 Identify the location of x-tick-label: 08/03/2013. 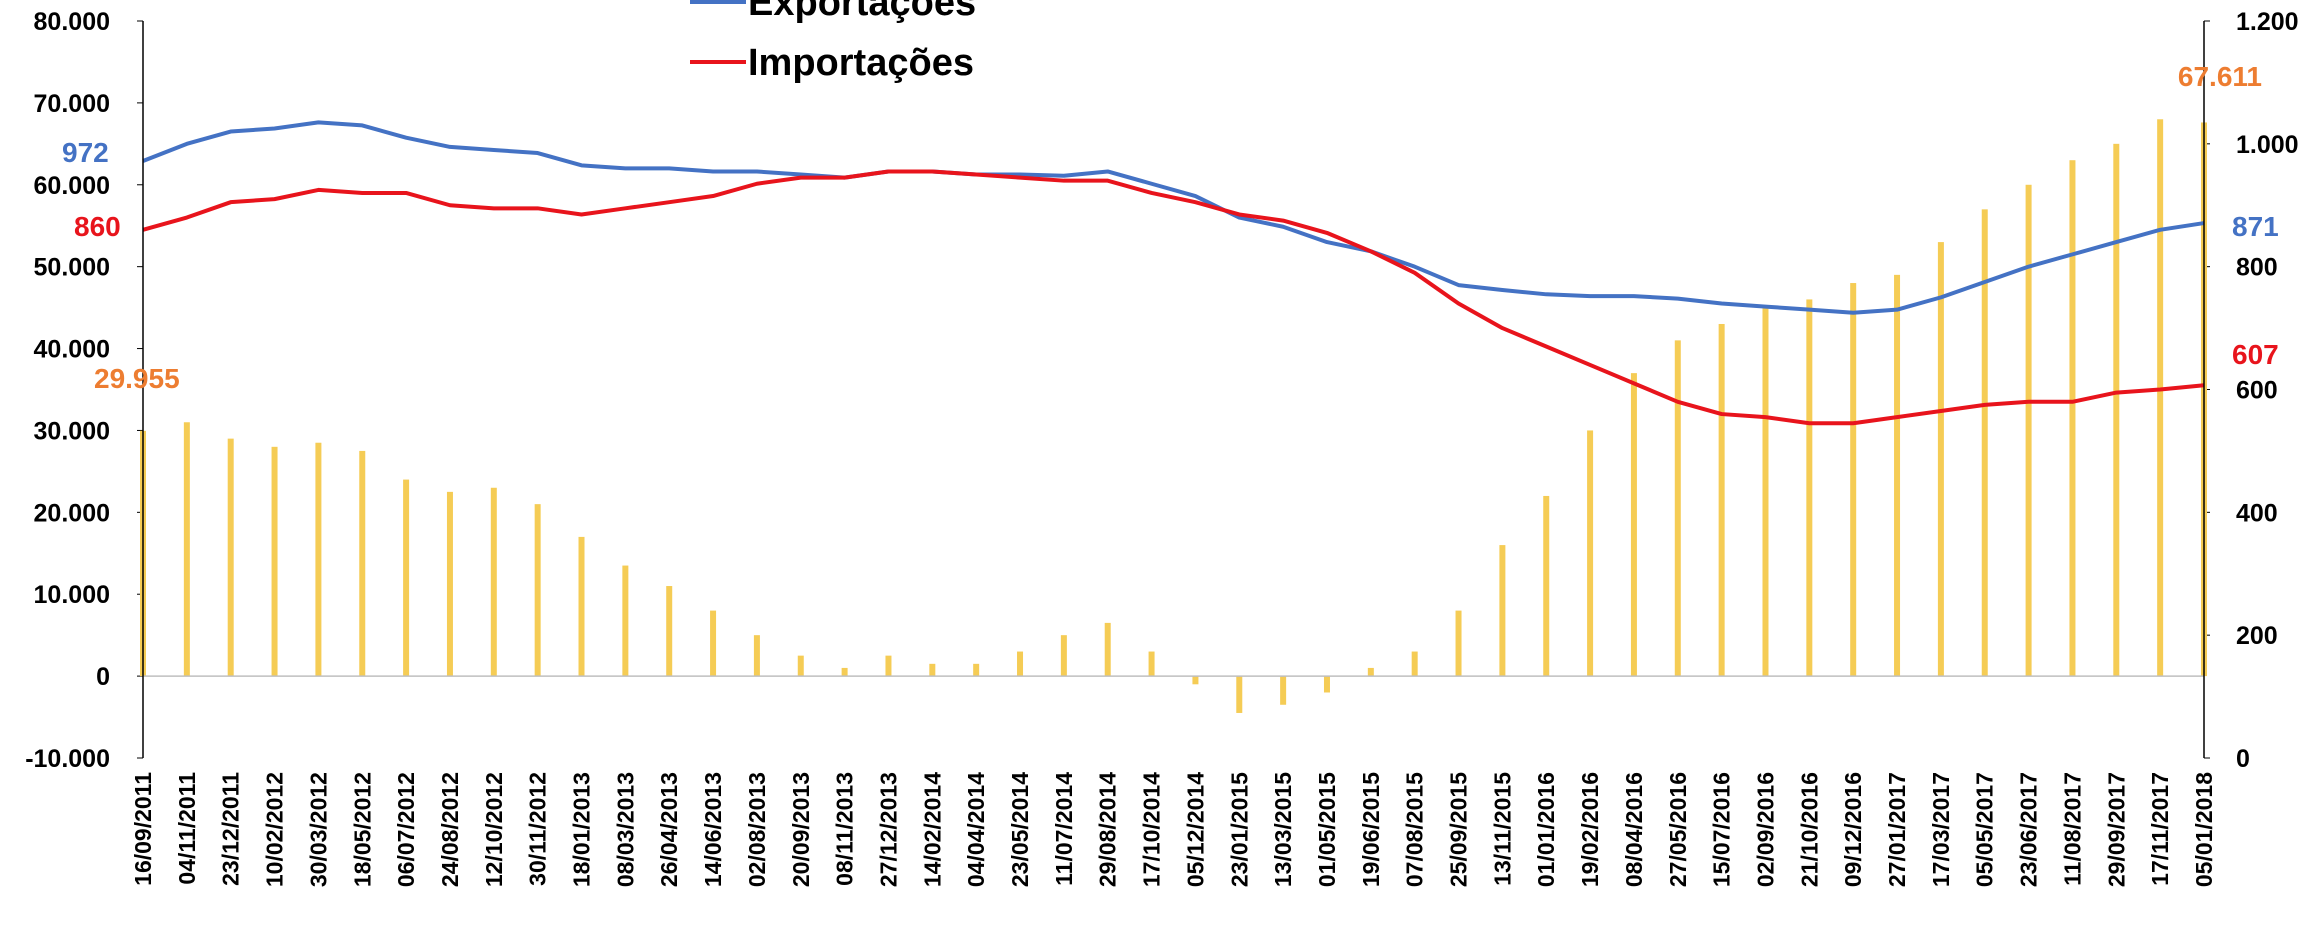
(625, 829).